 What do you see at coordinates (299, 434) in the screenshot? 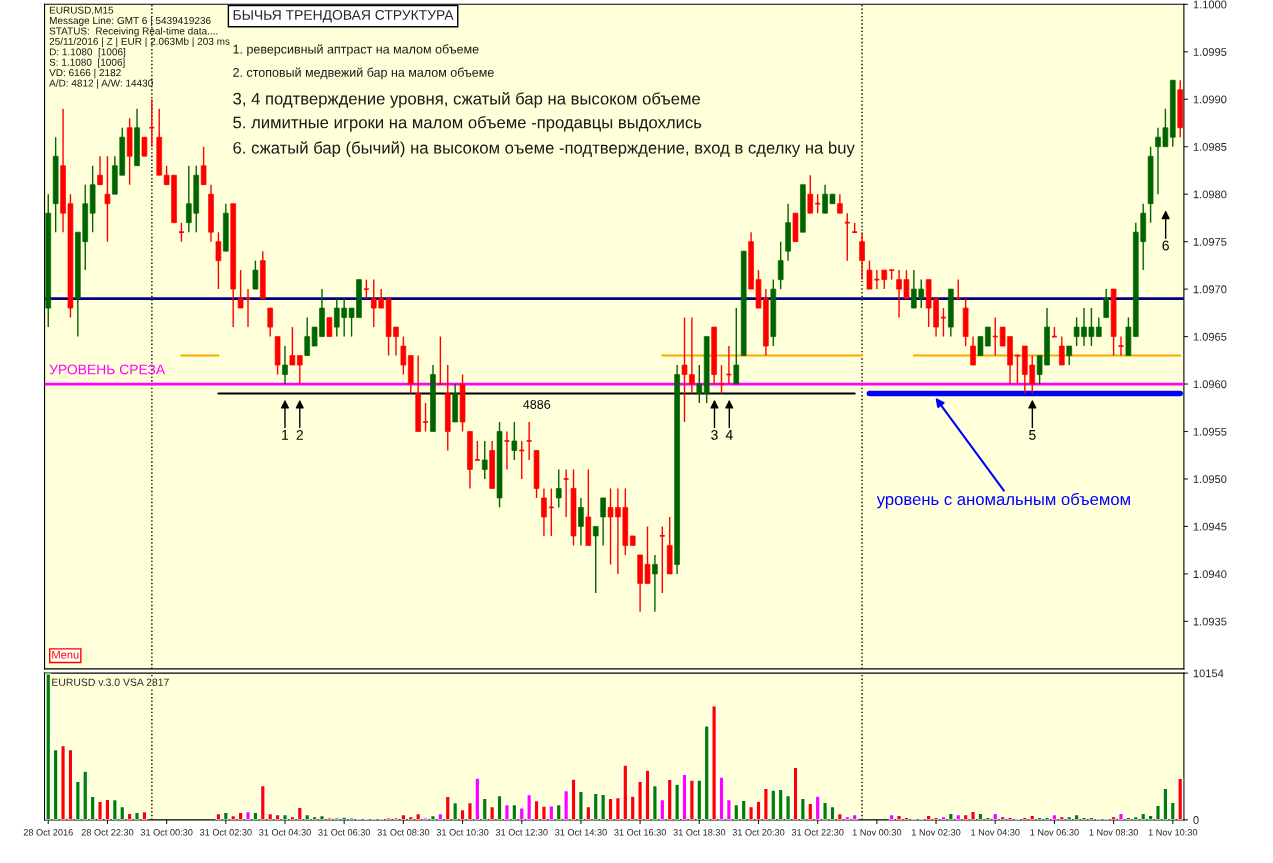
I see `annotation: 2` at bounding box center [299, 434].